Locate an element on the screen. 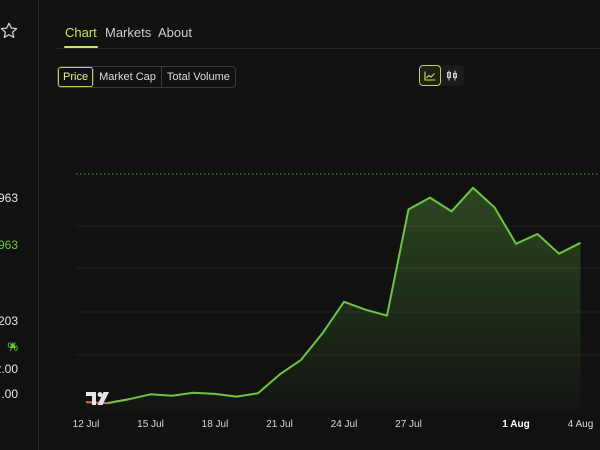 The image size is (600, 450). x-tick-label: 24 Jul is located at coordinates (344, 424).